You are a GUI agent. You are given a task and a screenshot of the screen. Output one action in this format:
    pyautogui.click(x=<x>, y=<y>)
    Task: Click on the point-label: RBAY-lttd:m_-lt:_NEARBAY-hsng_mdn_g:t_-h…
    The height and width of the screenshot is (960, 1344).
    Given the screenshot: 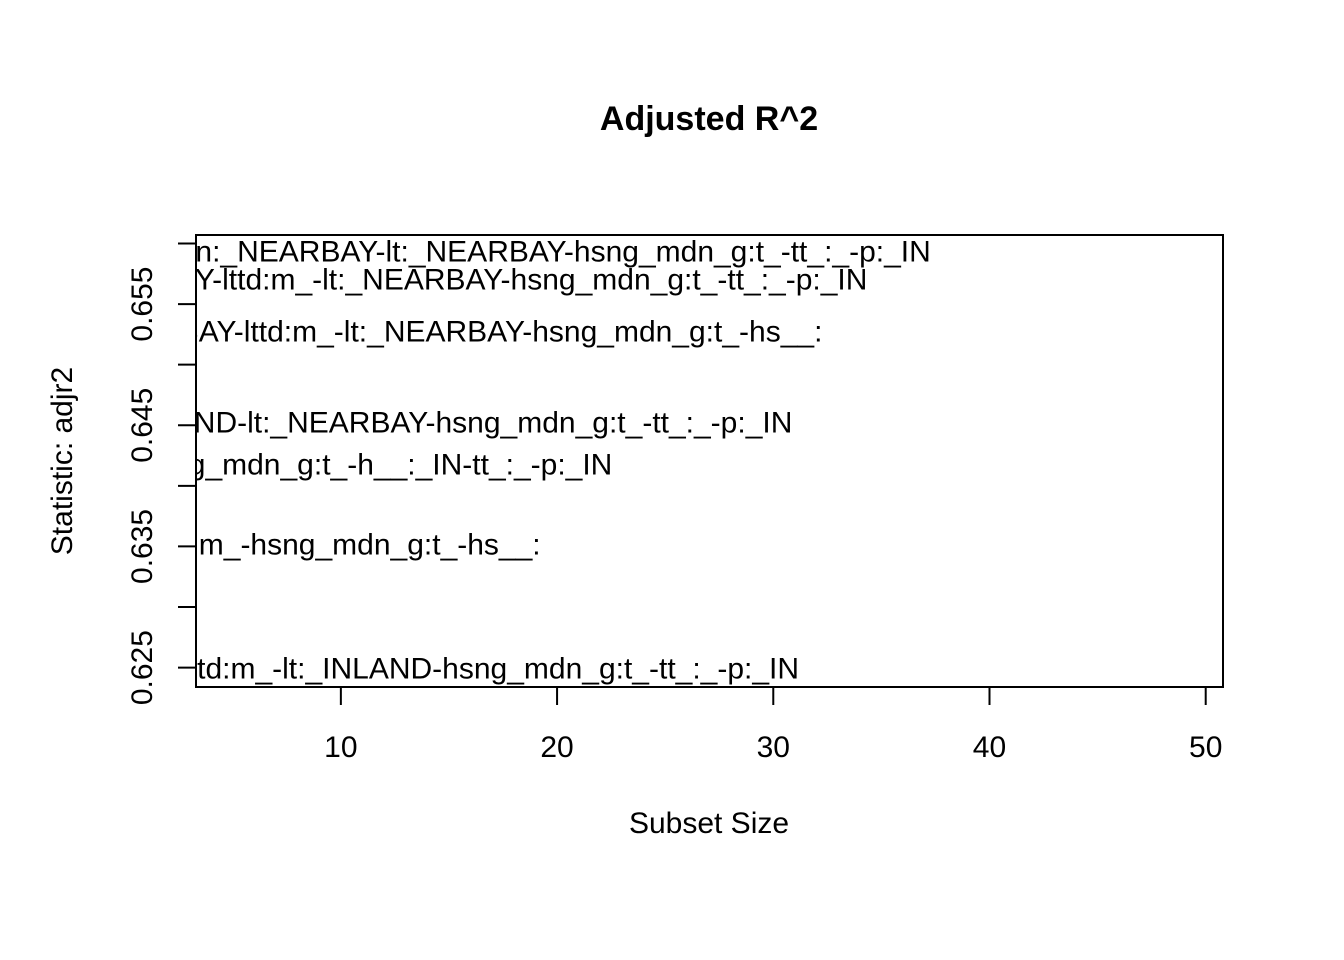 What is the action you would take?
    pyautogui.click(x=489, y=331)
    